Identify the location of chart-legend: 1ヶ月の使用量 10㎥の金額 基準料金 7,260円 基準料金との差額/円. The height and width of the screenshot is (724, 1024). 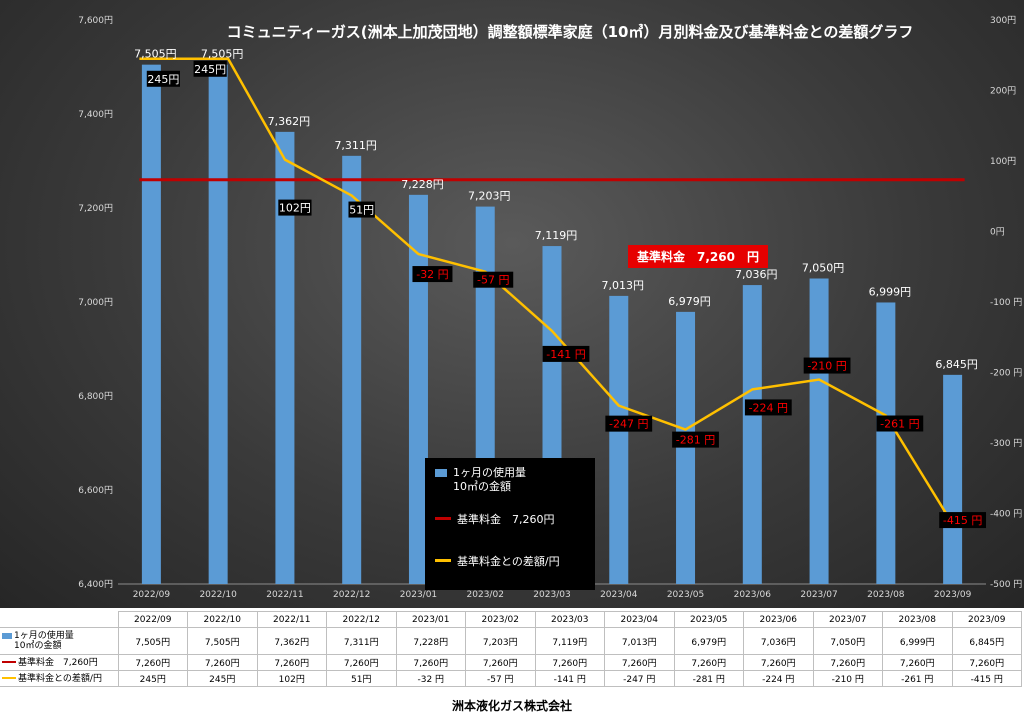
(510, 524).